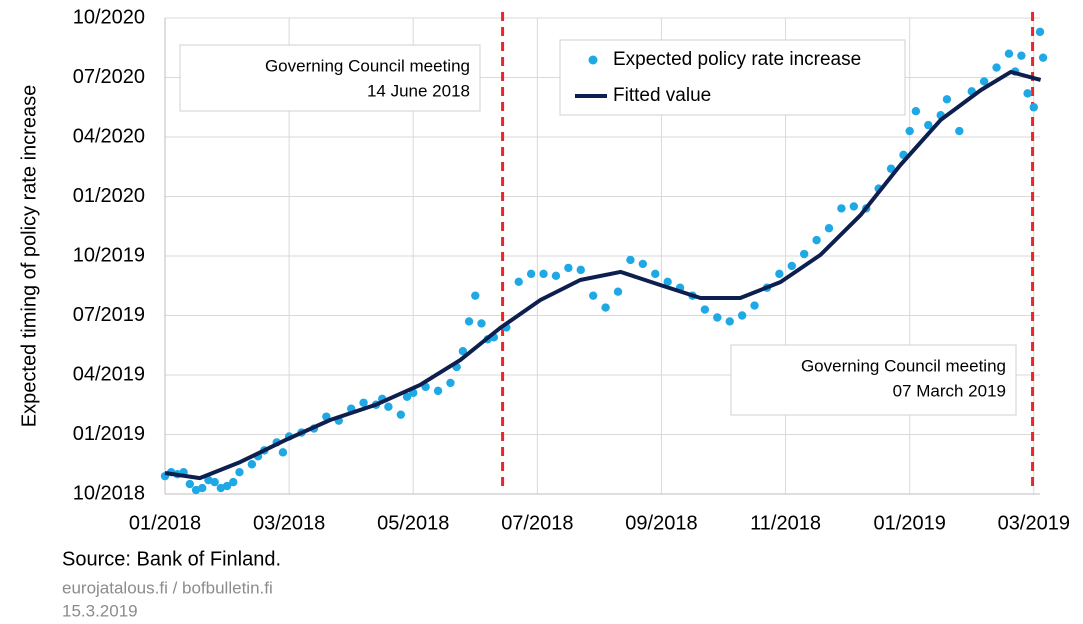  What do you see at coordinates (109, 77) in the screenshot?
I see `y-tick-label: 07/2020` at bounding box center [109, 77].